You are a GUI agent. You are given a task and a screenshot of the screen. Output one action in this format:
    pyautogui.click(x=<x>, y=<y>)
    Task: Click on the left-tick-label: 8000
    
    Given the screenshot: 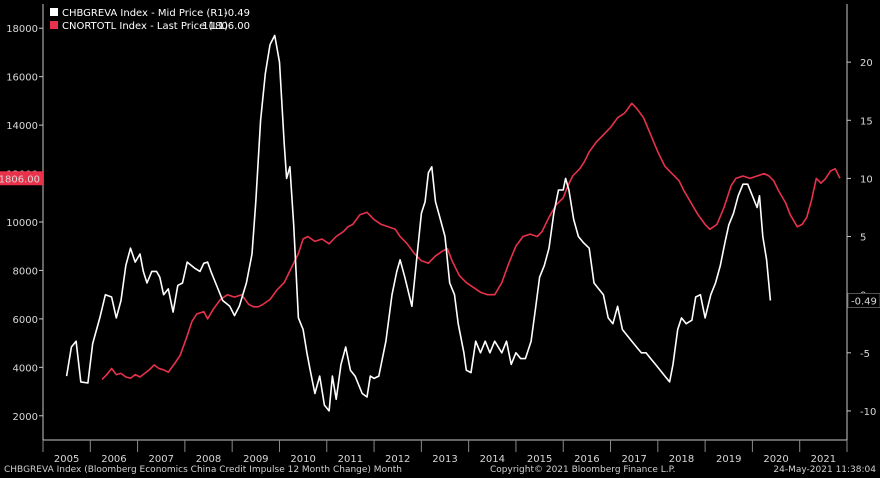 What is the action you would take?
    pyautogui.click(x=25, y=271)
    